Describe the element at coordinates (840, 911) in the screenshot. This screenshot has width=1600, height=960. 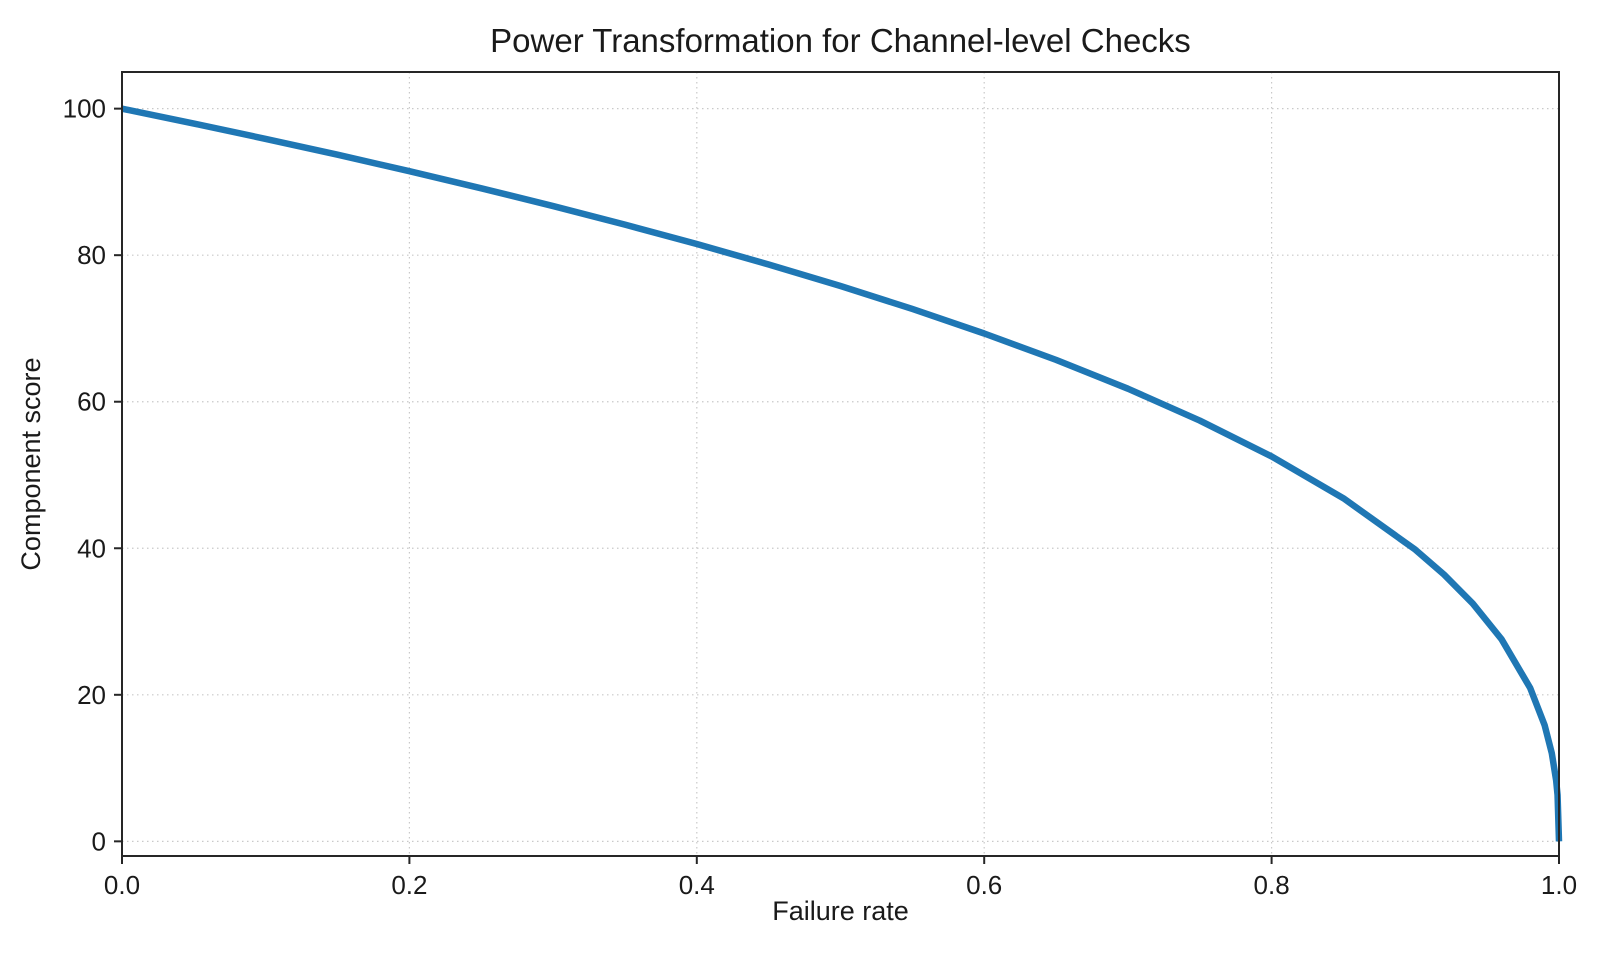
I see `x-axis-label: Failure rate` at that location.